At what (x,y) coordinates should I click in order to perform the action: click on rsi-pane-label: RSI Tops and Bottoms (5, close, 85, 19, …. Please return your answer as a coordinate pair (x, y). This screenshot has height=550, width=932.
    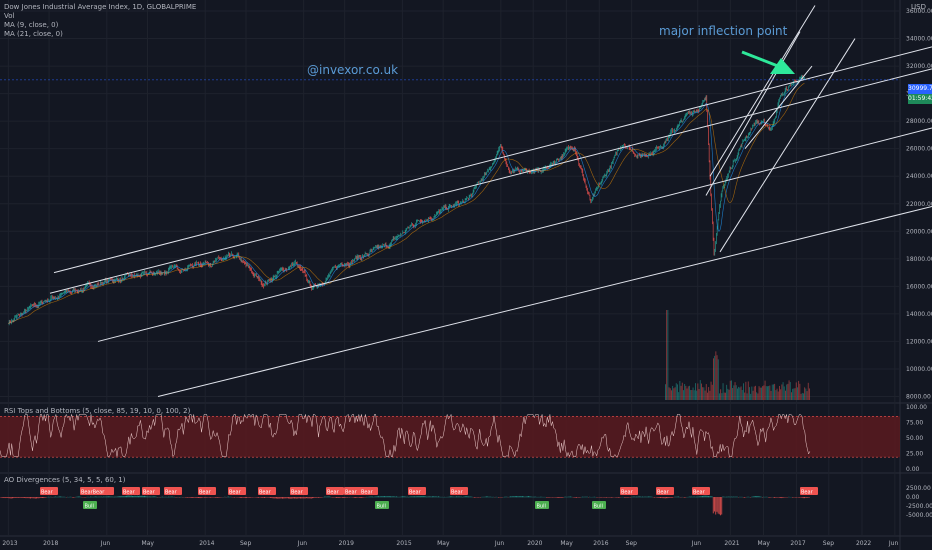
    Looking at the image, I should click on (97, 411).